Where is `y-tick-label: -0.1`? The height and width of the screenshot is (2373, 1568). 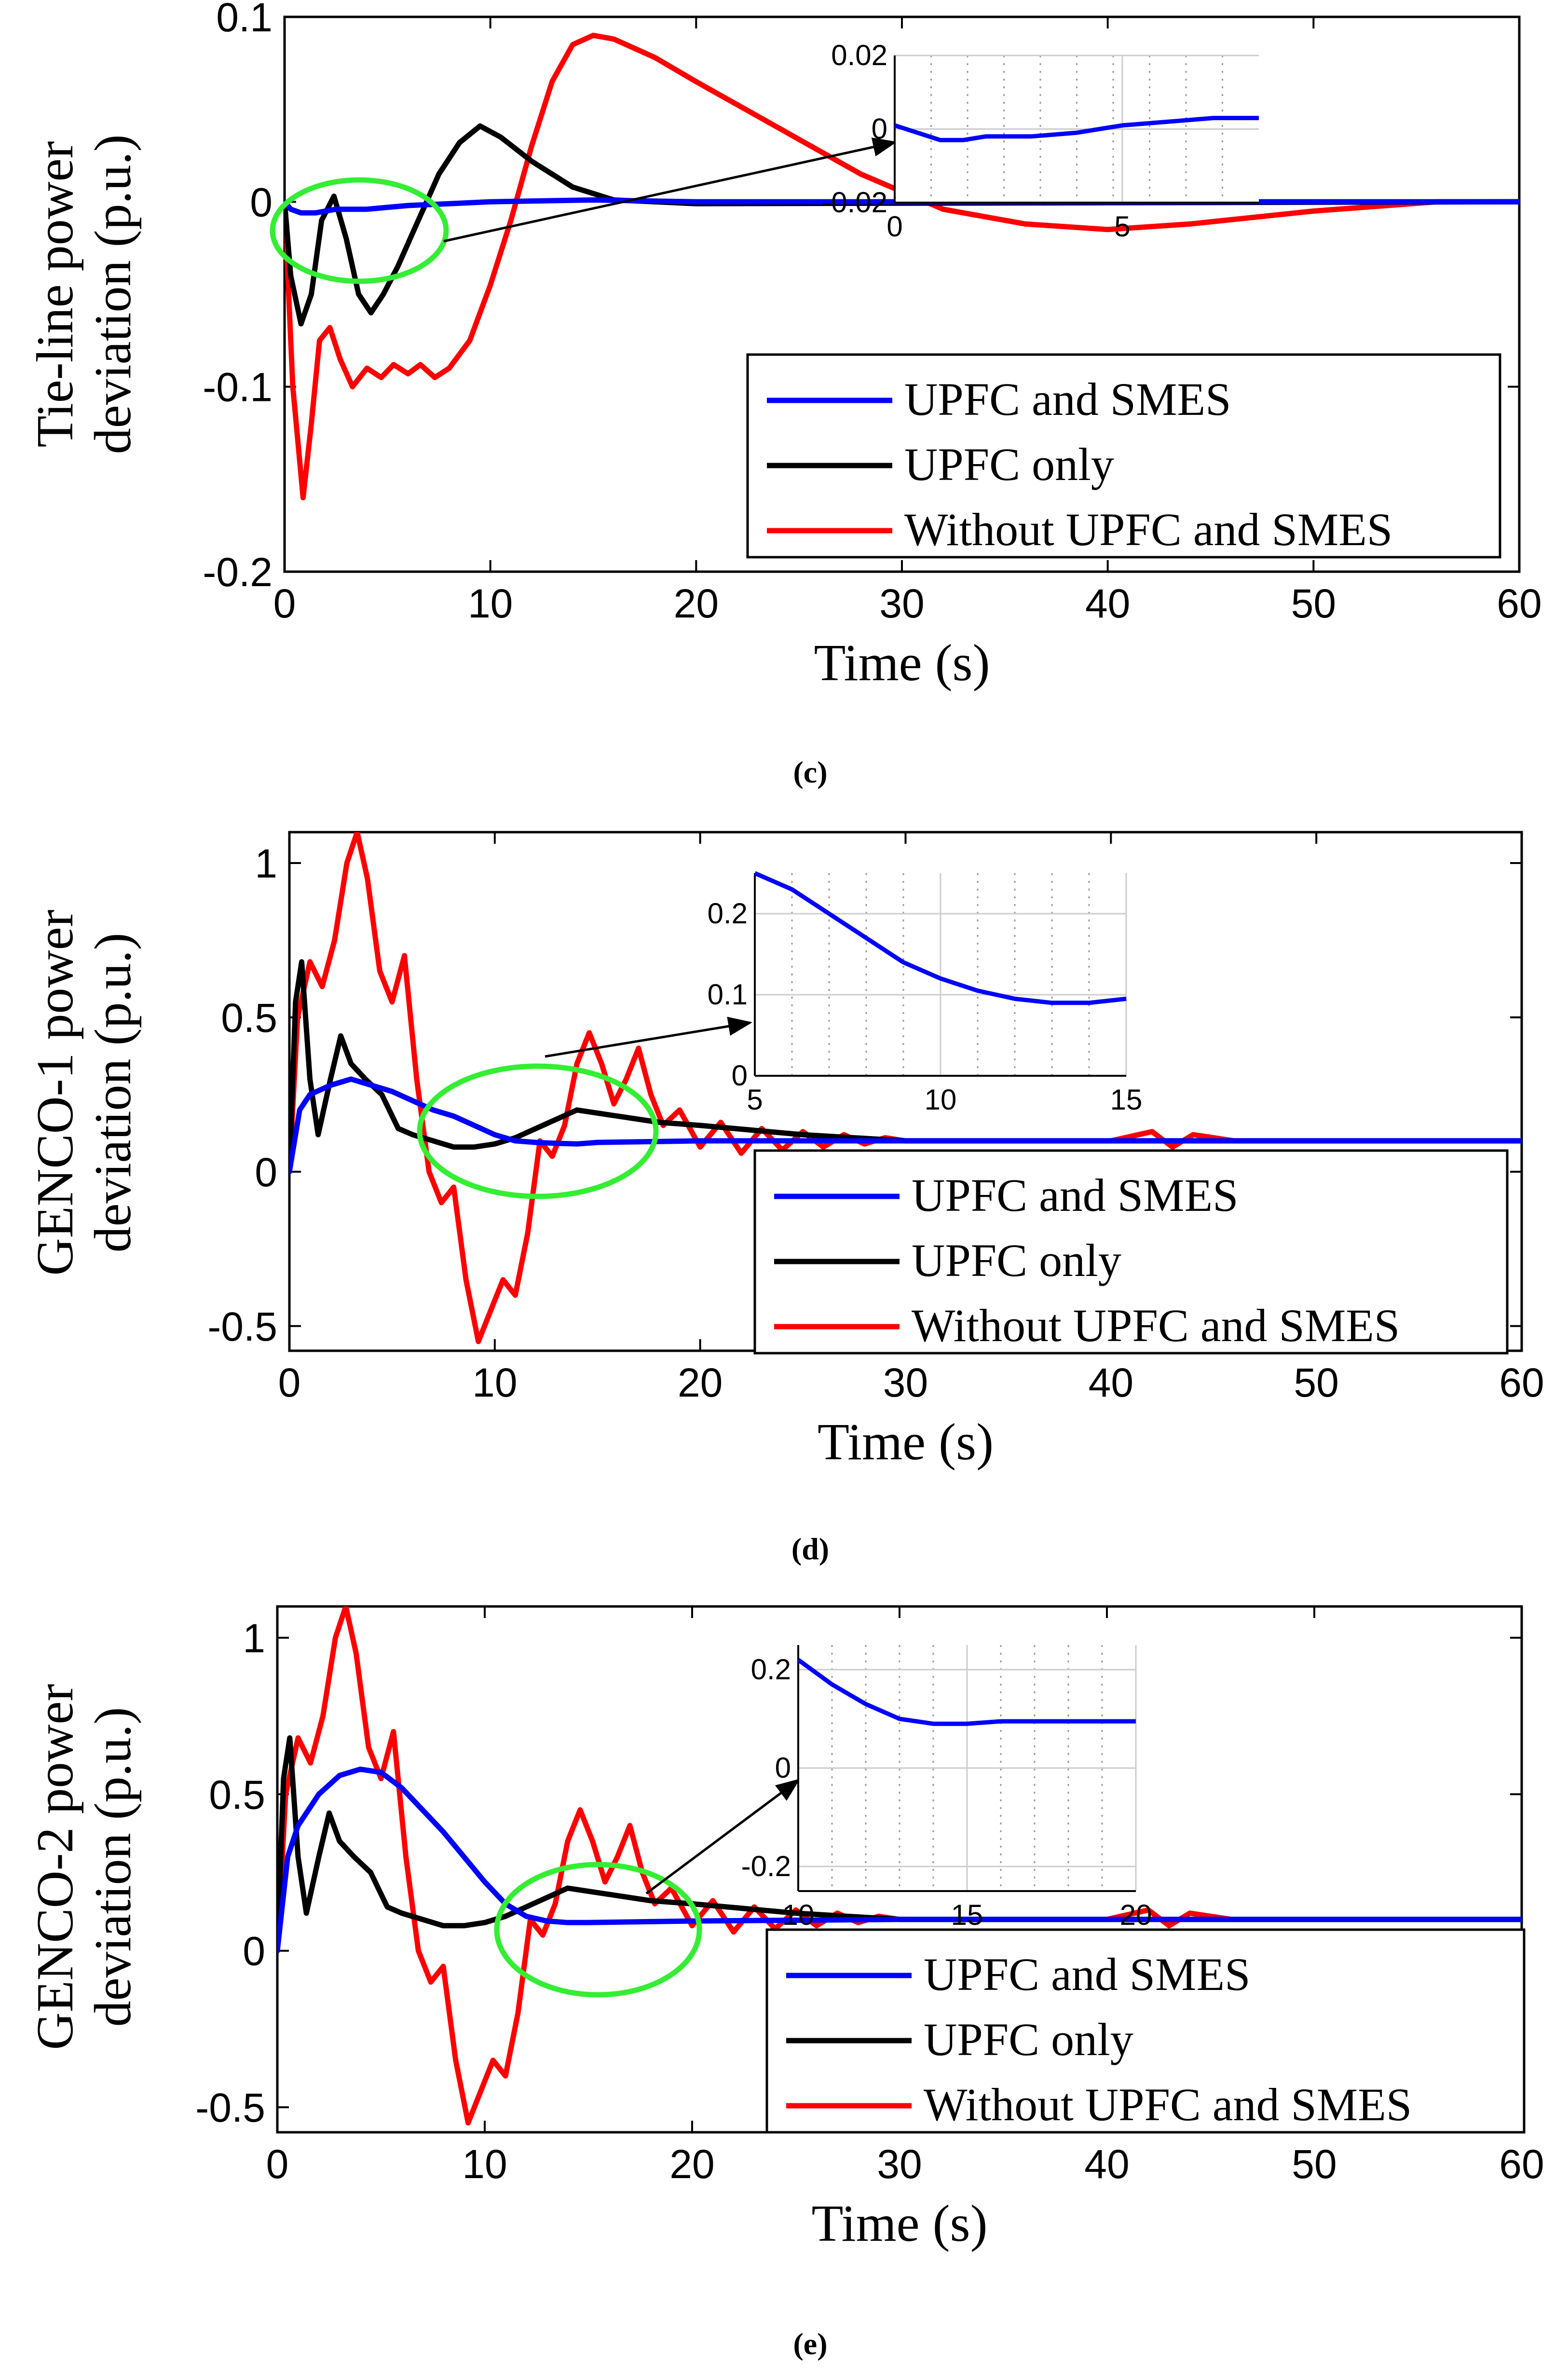 y-tick-label: -0.1 is located at coordinates (238, 387).